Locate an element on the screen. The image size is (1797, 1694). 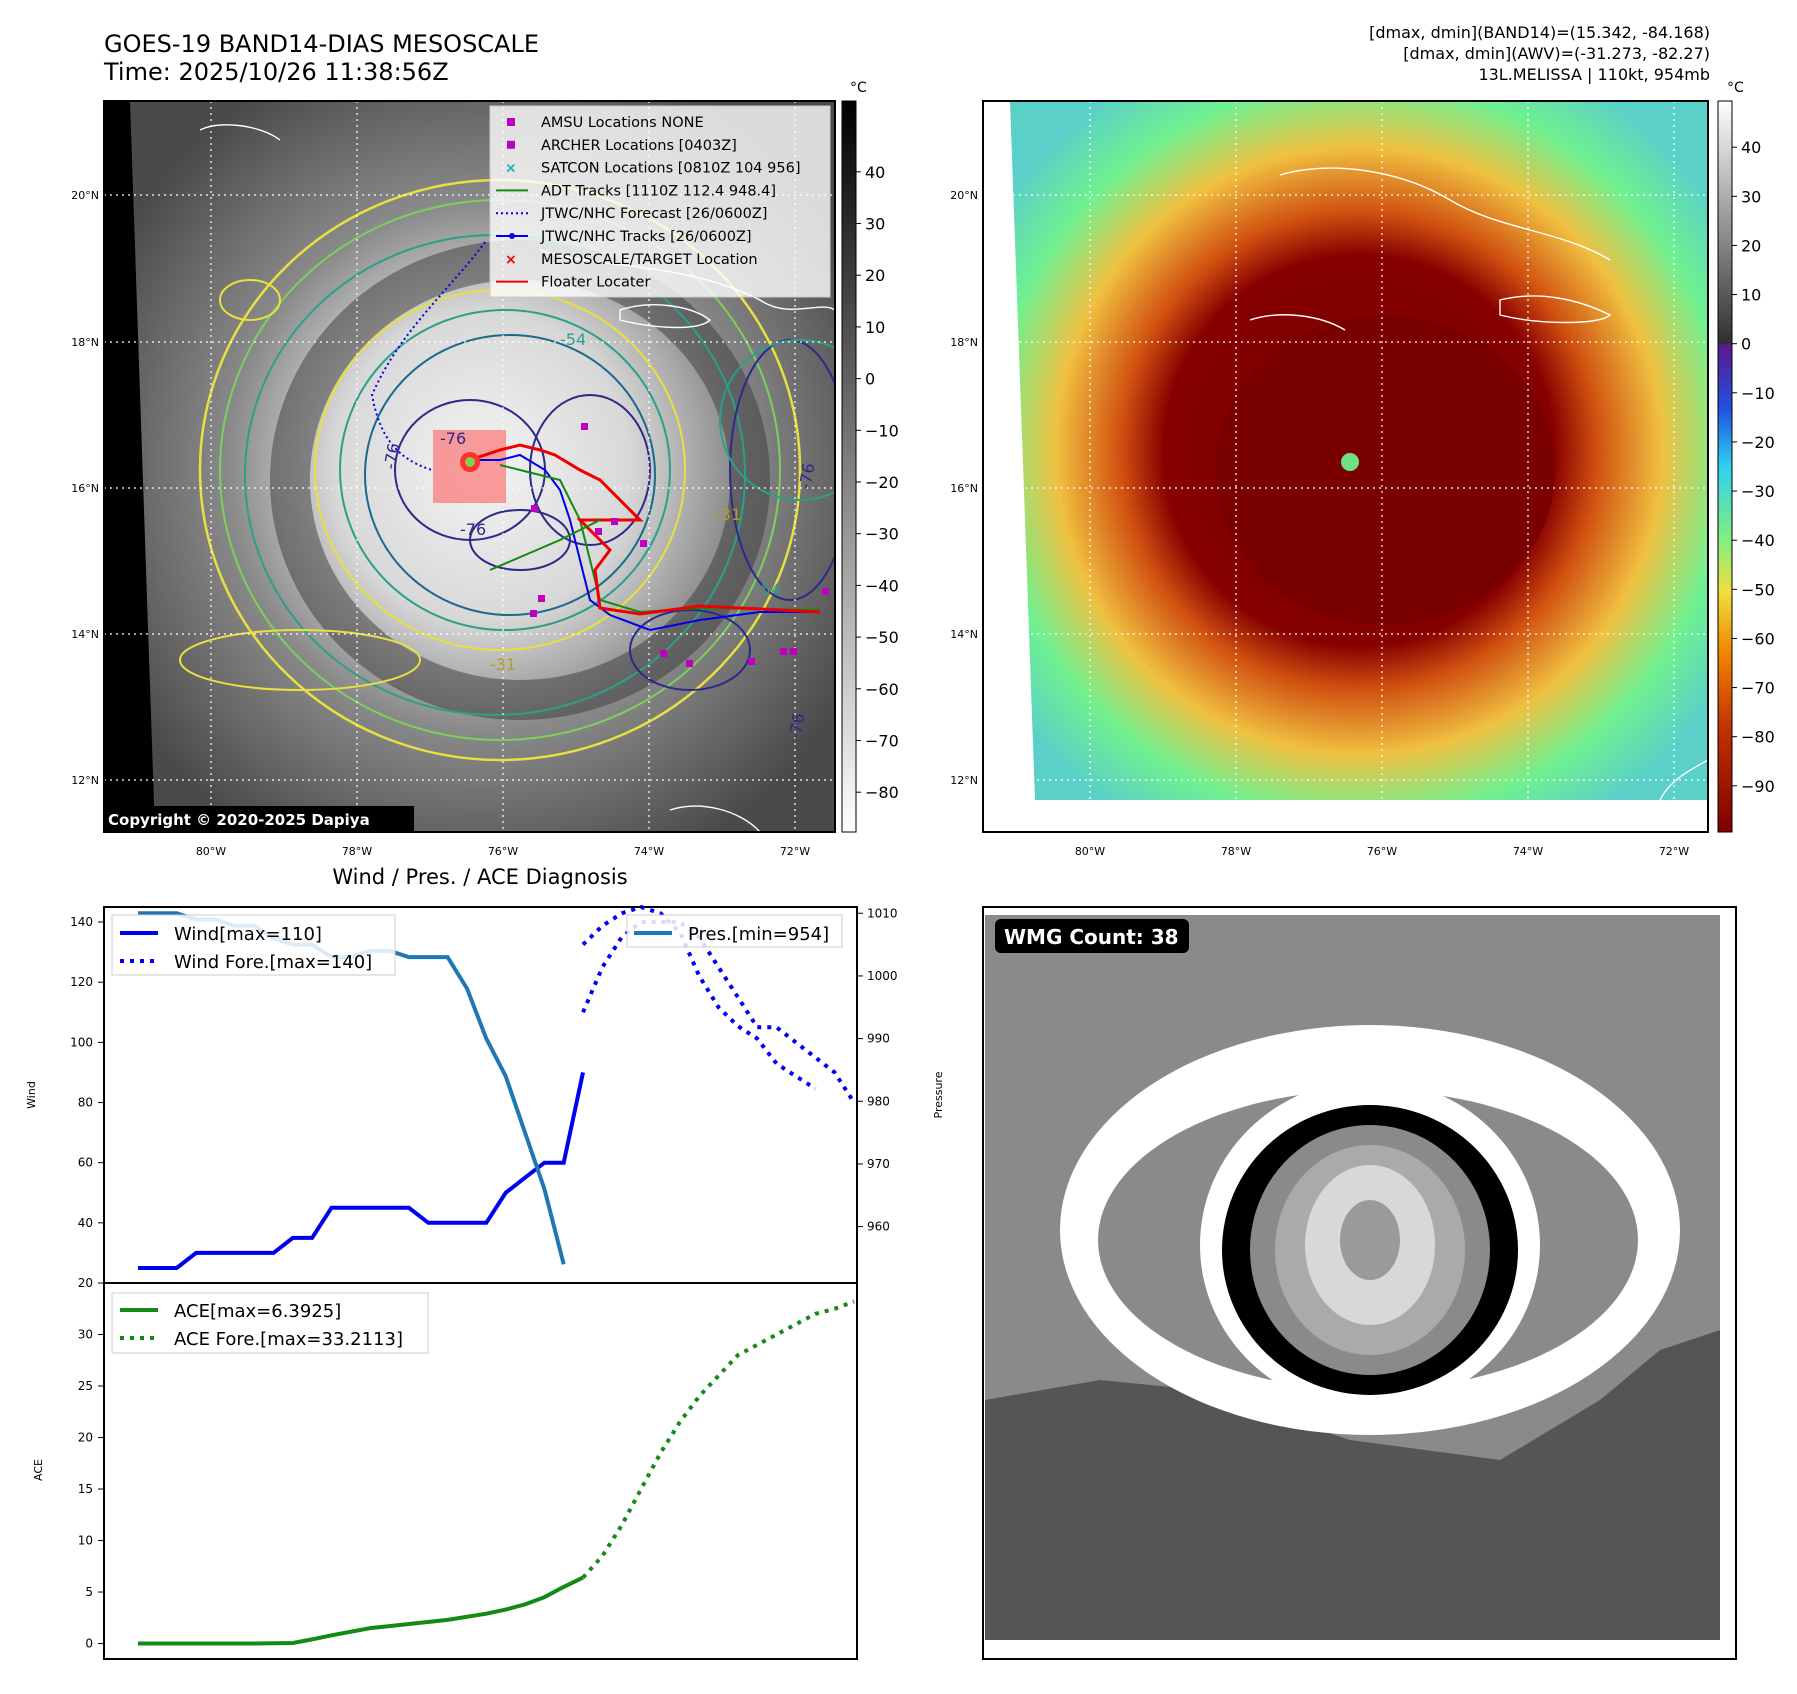
pressure-ylabel: Pressure is located at coordinates (938, 1094).